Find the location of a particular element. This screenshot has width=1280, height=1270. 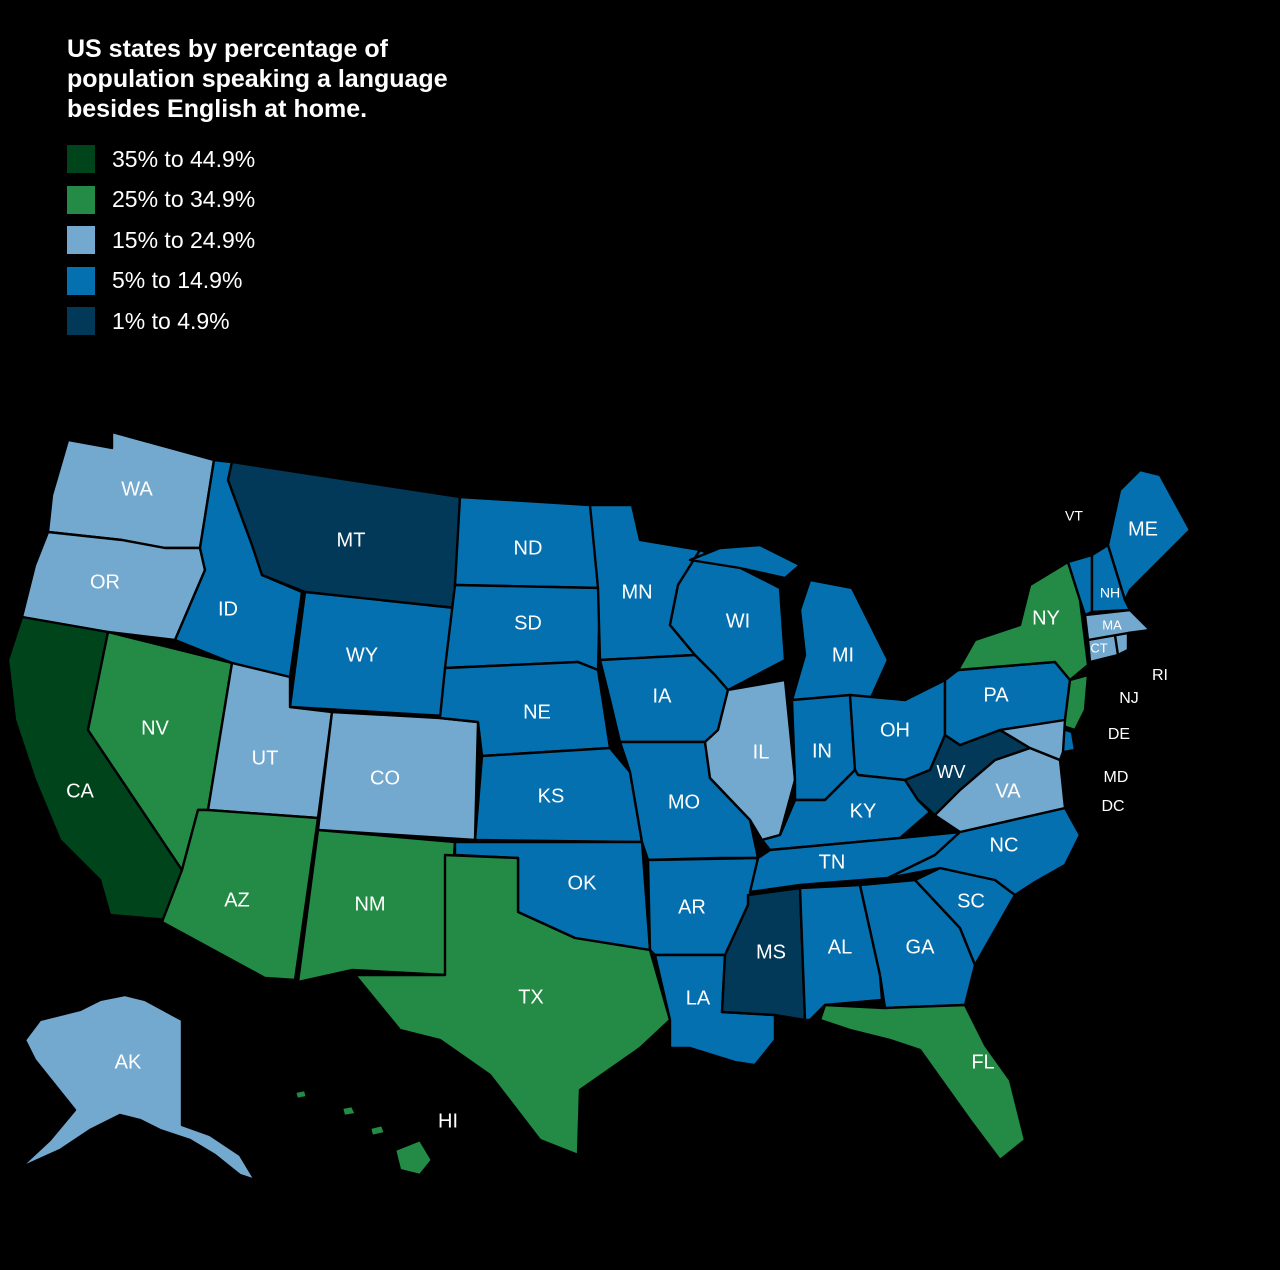

state-WI is located at coordinates (727, 620).